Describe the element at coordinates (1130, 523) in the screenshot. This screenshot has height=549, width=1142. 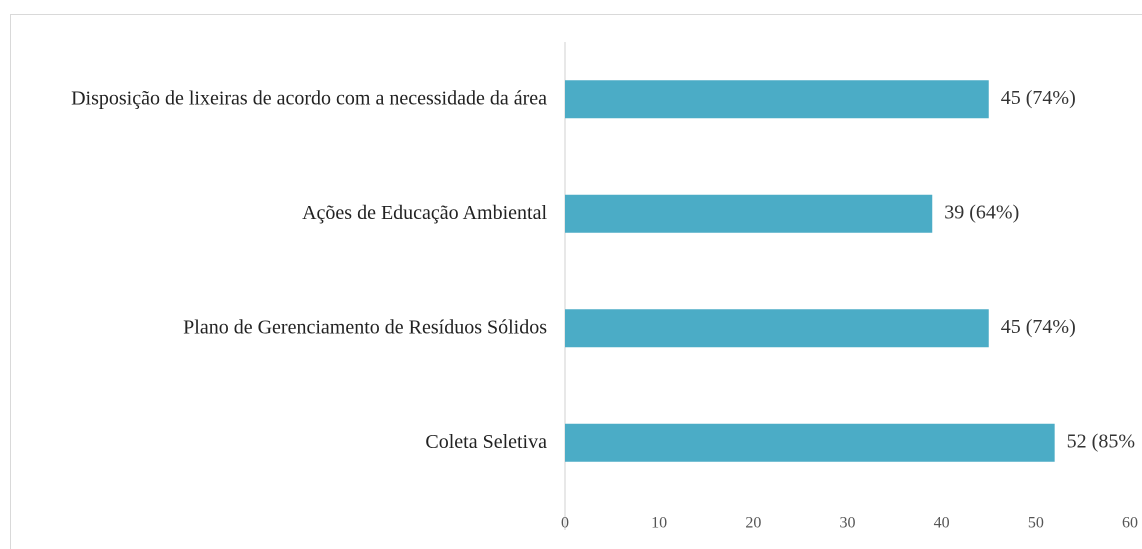
I see `x-tick-label: 60` at that location.